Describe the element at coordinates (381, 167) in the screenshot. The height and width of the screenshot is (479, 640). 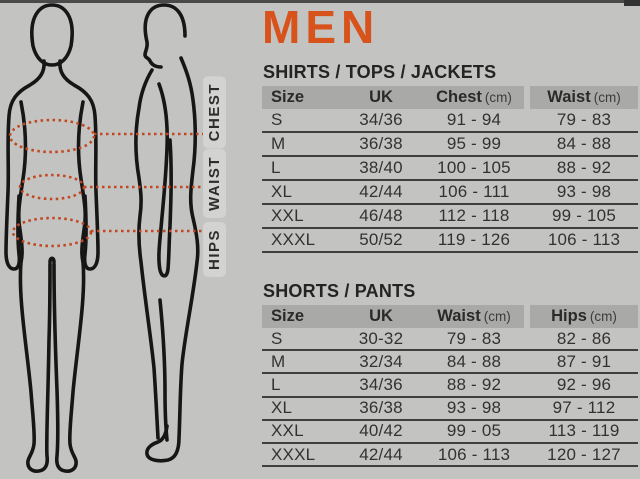
I see `value-cell: 38/40` at that location.